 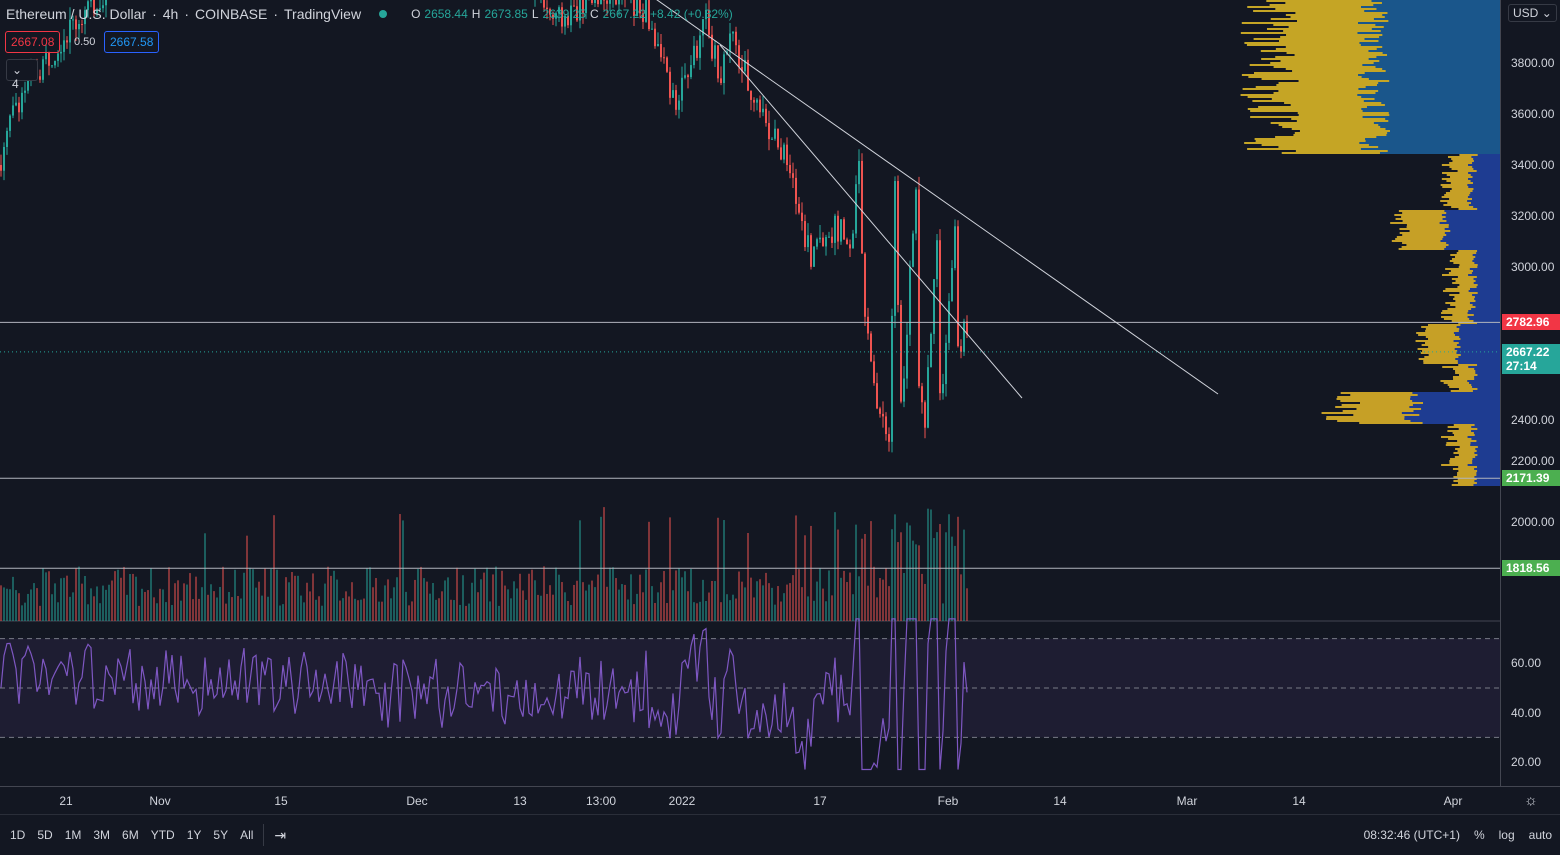 I want to click on spread: 0.50, so click(x=85, y=42).